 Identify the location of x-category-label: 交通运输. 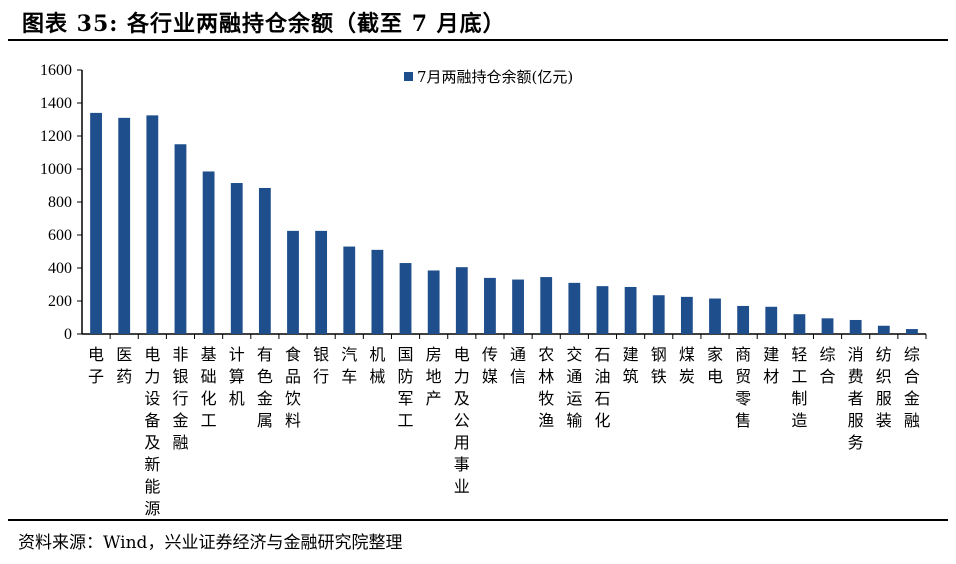
(574, 387).